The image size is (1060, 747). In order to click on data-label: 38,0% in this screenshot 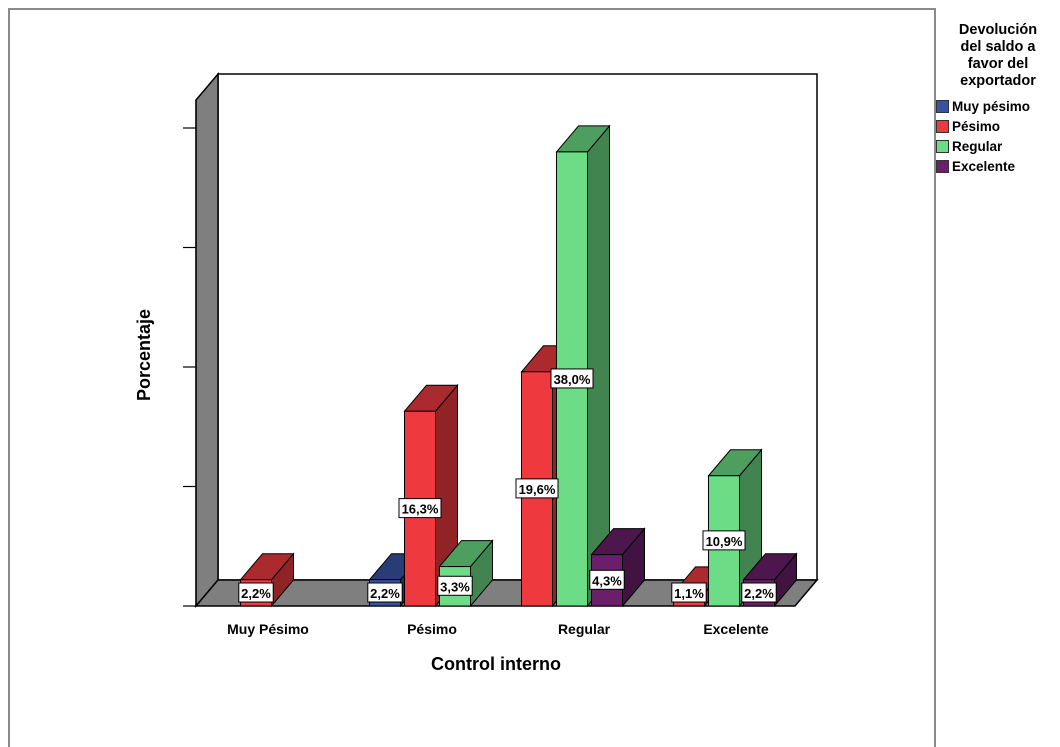, I will do `click(572, 379)`.